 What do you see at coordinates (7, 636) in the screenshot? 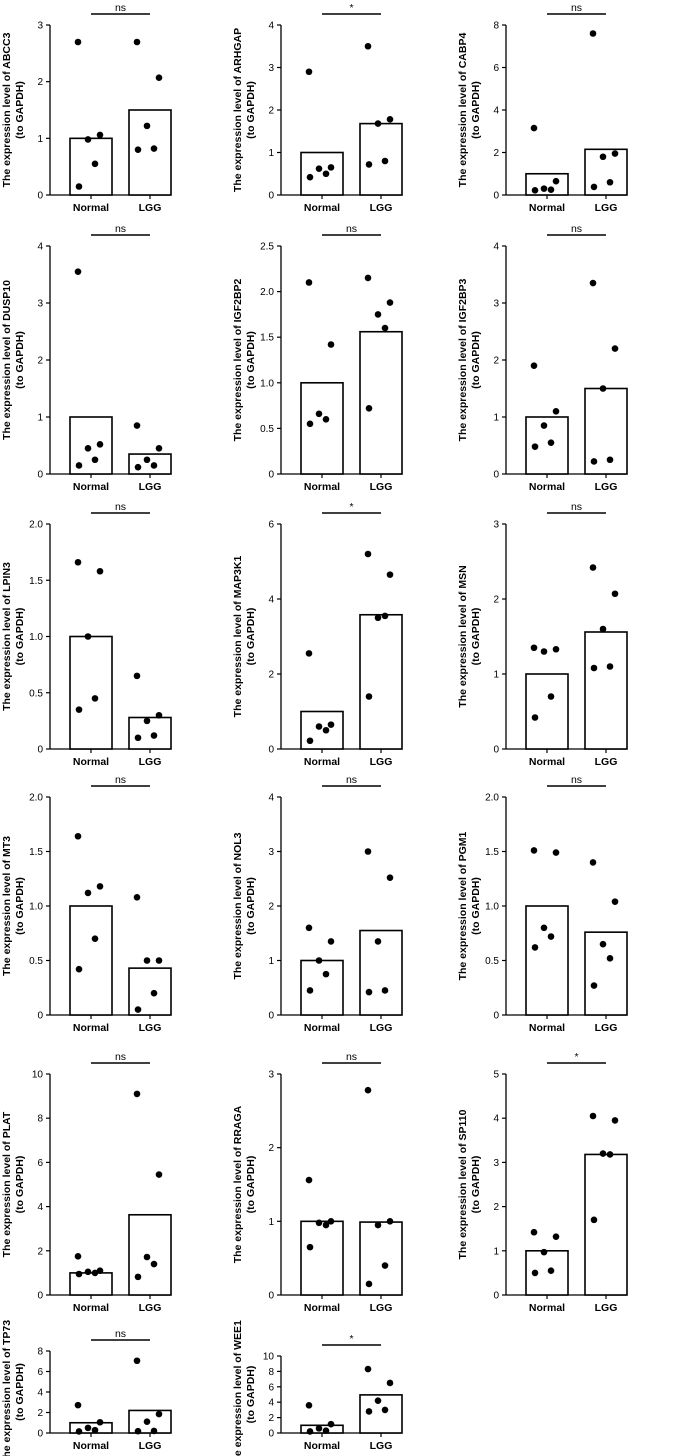
I see `y-axis-label: The expression level of LPIN3` at bounding box center [7, 636].